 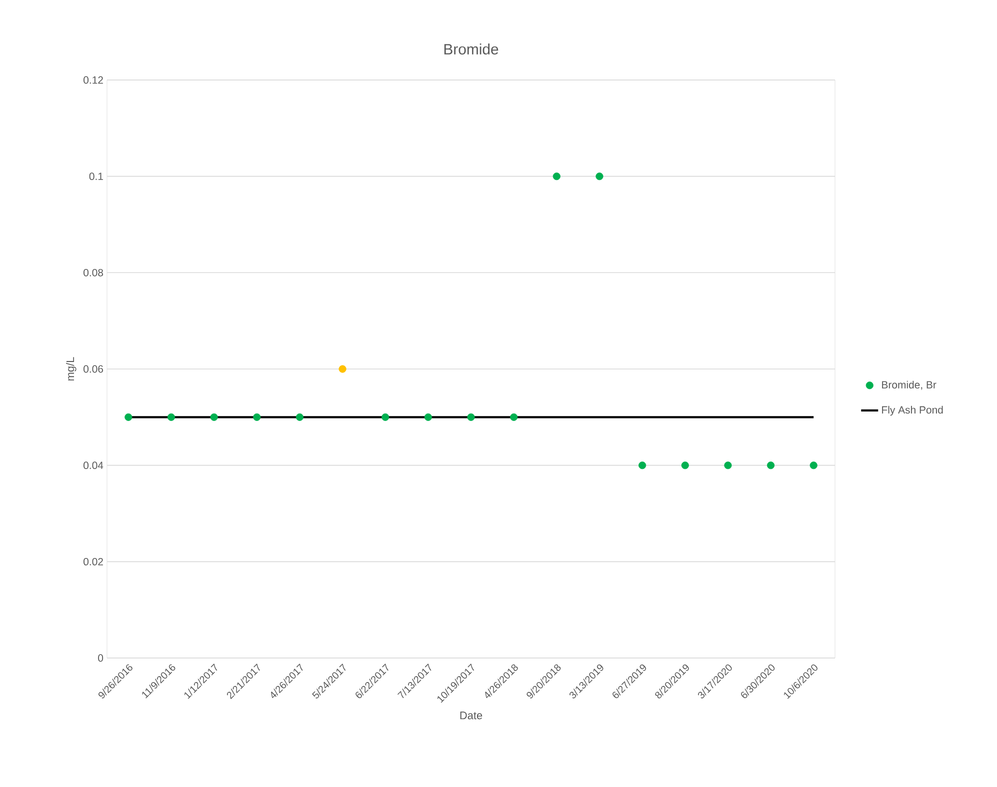 I want to click on chart-title: Bromide, so click(x=471, y=49).